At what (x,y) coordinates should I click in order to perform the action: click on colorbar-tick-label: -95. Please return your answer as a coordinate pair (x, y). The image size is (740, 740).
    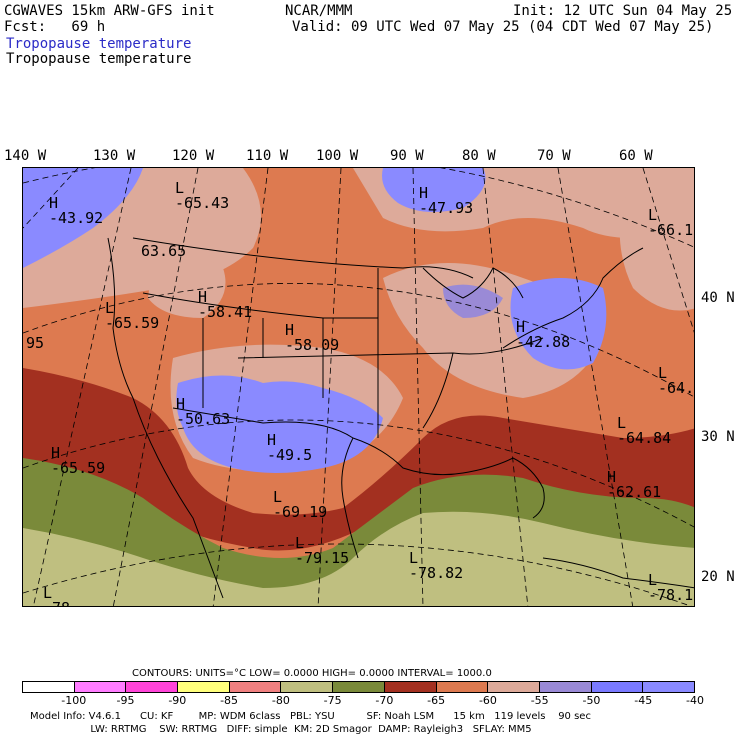
    Looking at the image, I should click on (125, 700).